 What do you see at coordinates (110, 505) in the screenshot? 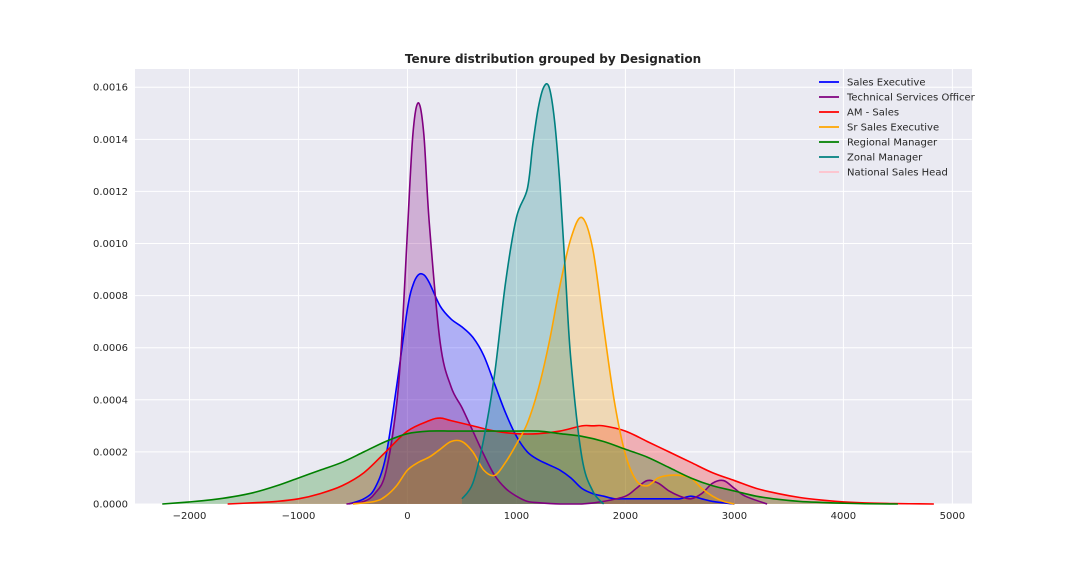
I see `y-tick-label: 0.0000` at bounding box center [110, 505].